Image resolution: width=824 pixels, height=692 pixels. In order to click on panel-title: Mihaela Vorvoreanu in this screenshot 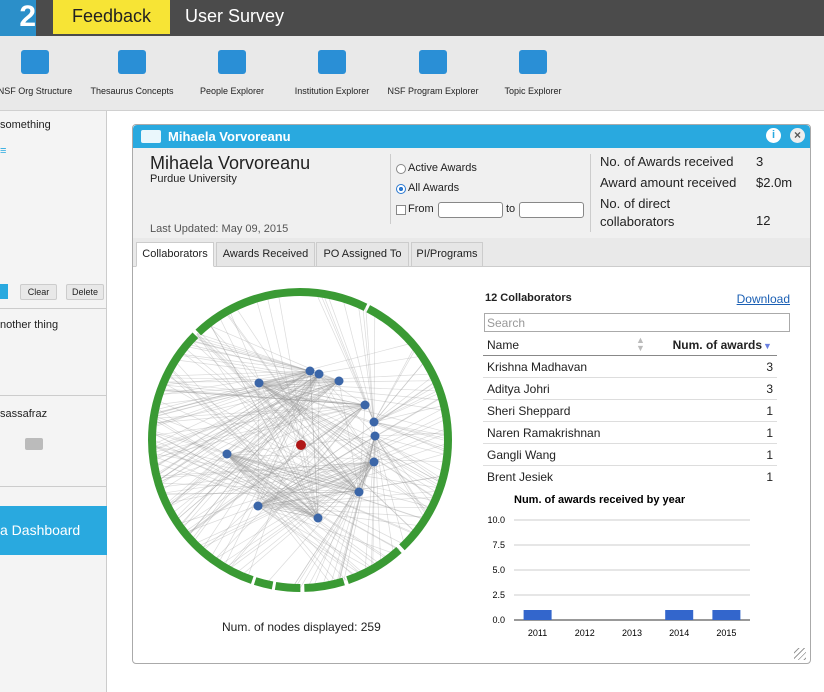, I will do `click(229, 136)`.